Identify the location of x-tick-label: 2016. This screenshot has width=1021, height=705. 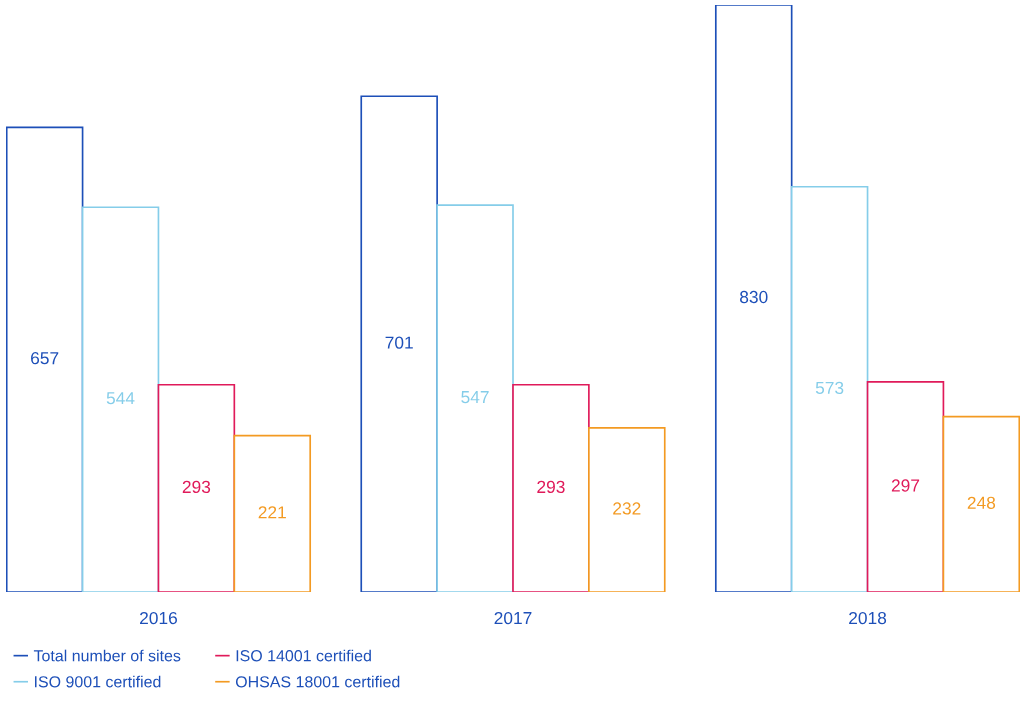
(158, 618).